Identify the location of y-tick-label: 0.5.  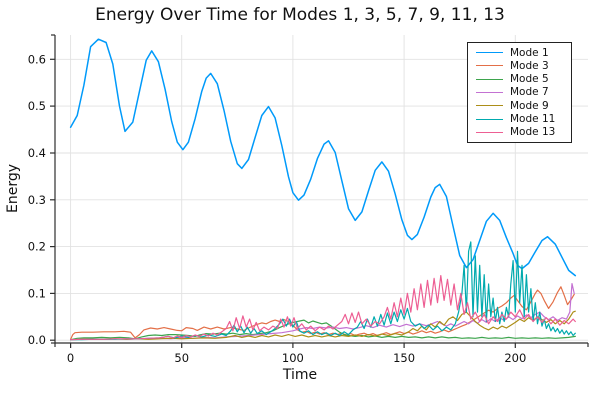
(37, 106).